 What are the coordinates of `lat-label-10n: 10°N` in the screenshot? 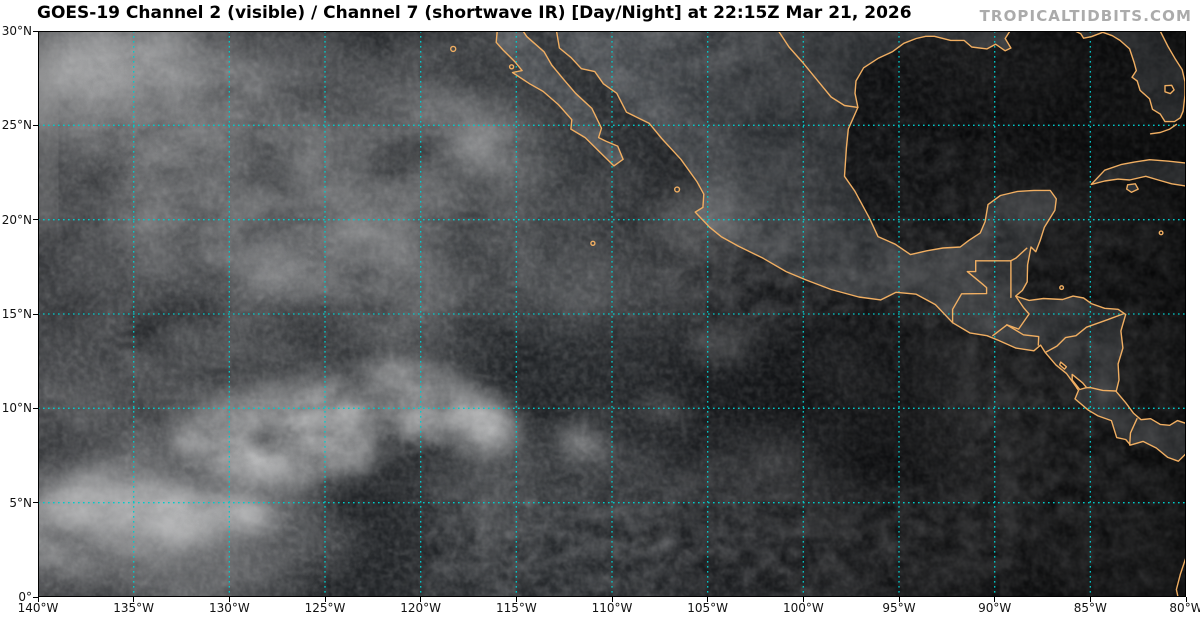 It's located at (16, 408).